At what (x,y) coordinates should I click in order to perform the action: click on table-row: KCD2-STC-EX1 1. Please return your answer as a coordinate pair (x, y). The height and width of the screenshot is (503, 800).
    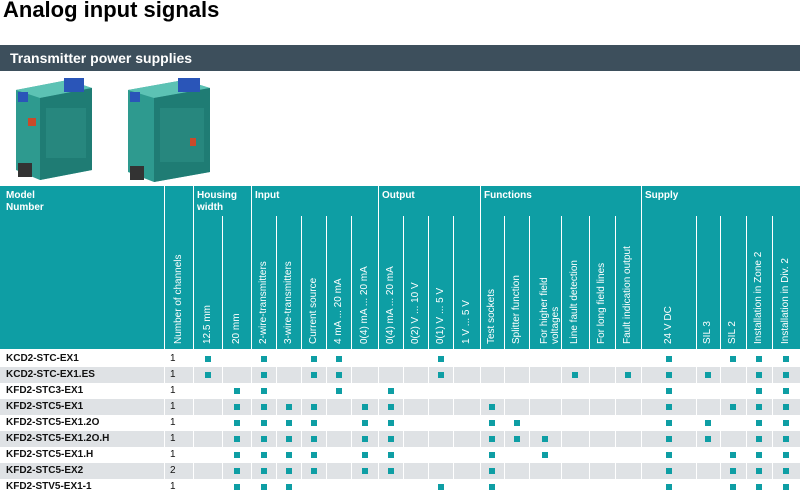
    Looking at the image, I should click on (400, 359).